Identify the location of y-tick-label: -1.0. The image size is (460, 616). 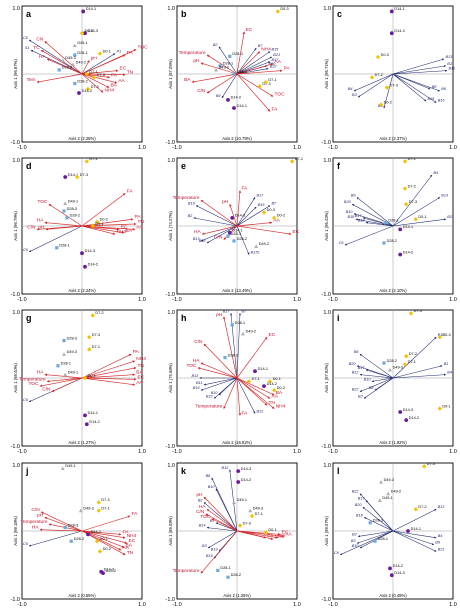
(326, 447).